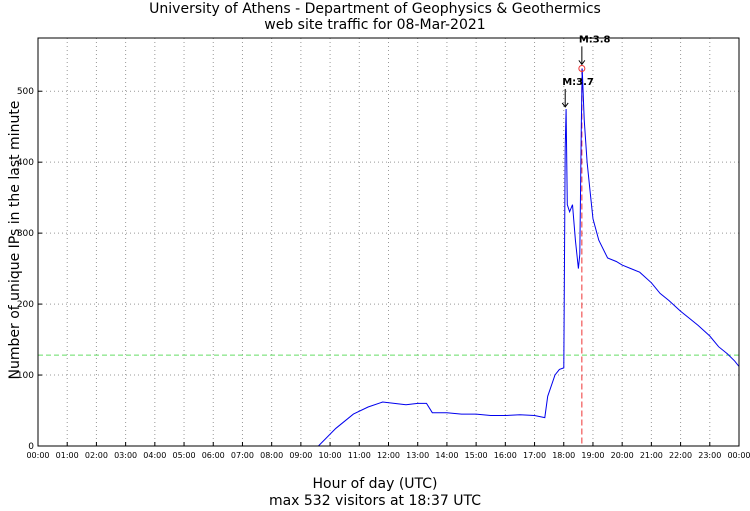  Describe the element at coordinates (25, 234) in the screenshot. I see `y-tick-label: 300` at that location.